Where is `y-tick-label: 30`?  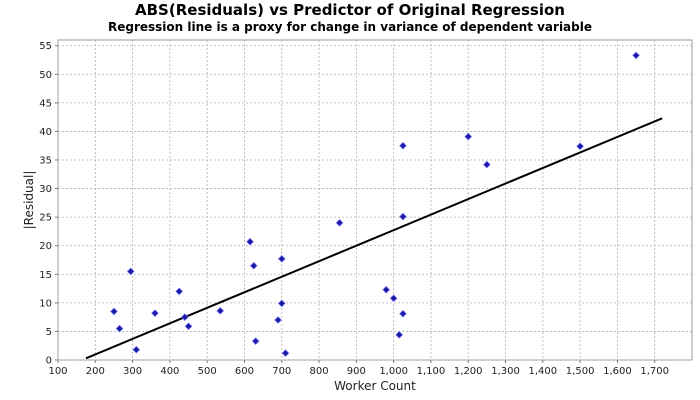
y-tick-label: 30 is located at coordinates (45, 189).